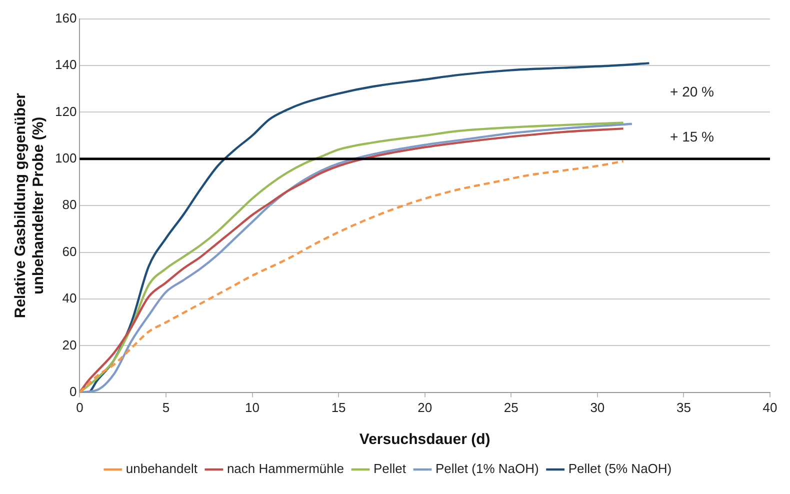 Image resolution: width=790 pixels, height=494 pixels. I want to click on y-tick-label: 20, so click(69, 344).